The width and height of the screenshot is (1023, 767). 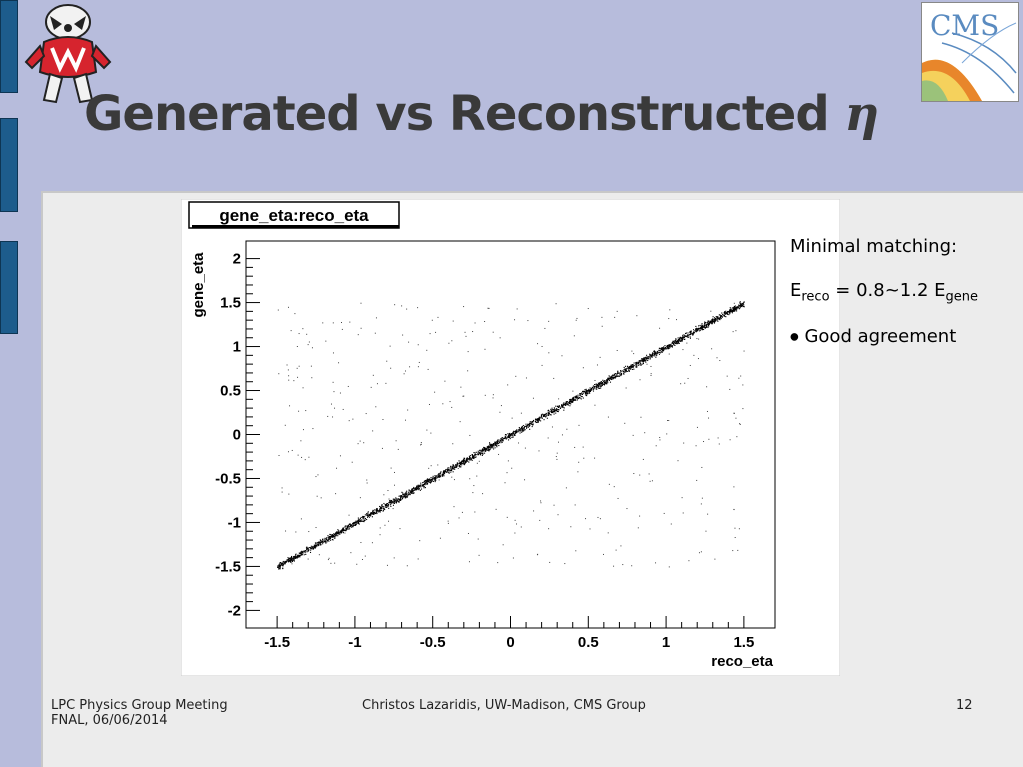 What do you see at coordinates (237, 259) in the screenshot?
I see `y-tick-label: 2` at bounding box center [237, 259].